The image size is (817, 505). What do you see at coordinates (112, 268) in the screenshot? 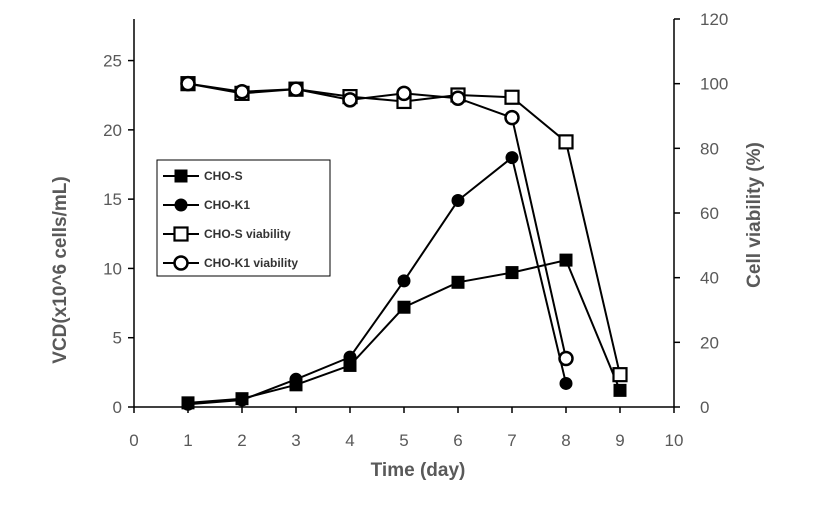
I see `y-tick-label: 10` at bounding box center [112, 268].